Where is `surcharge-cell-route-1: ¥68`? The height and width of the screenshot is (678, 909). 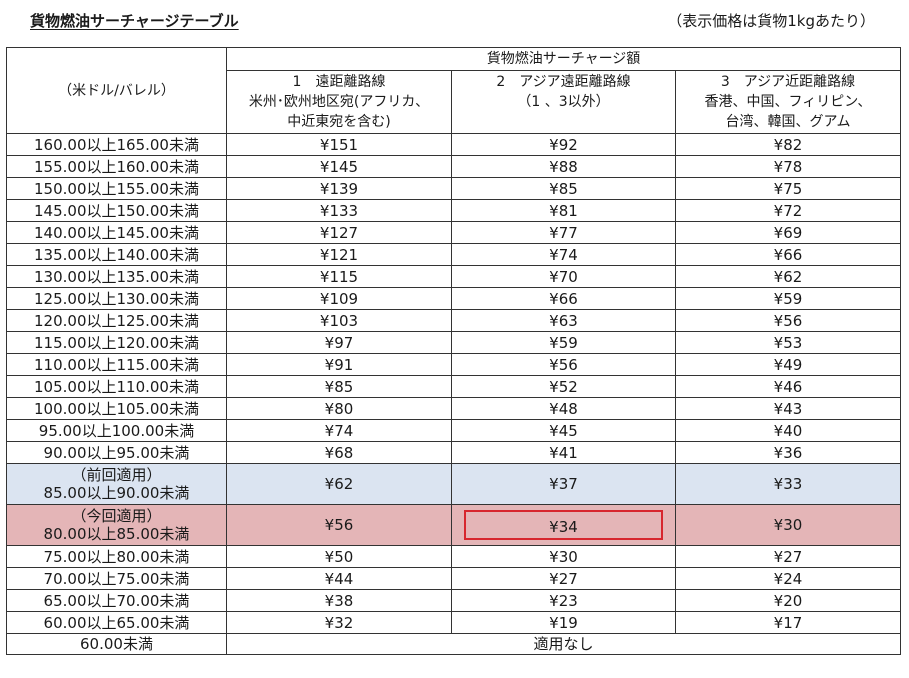 surcharge-cell-route-1: ¥68 is located at coordinates (339, 452).